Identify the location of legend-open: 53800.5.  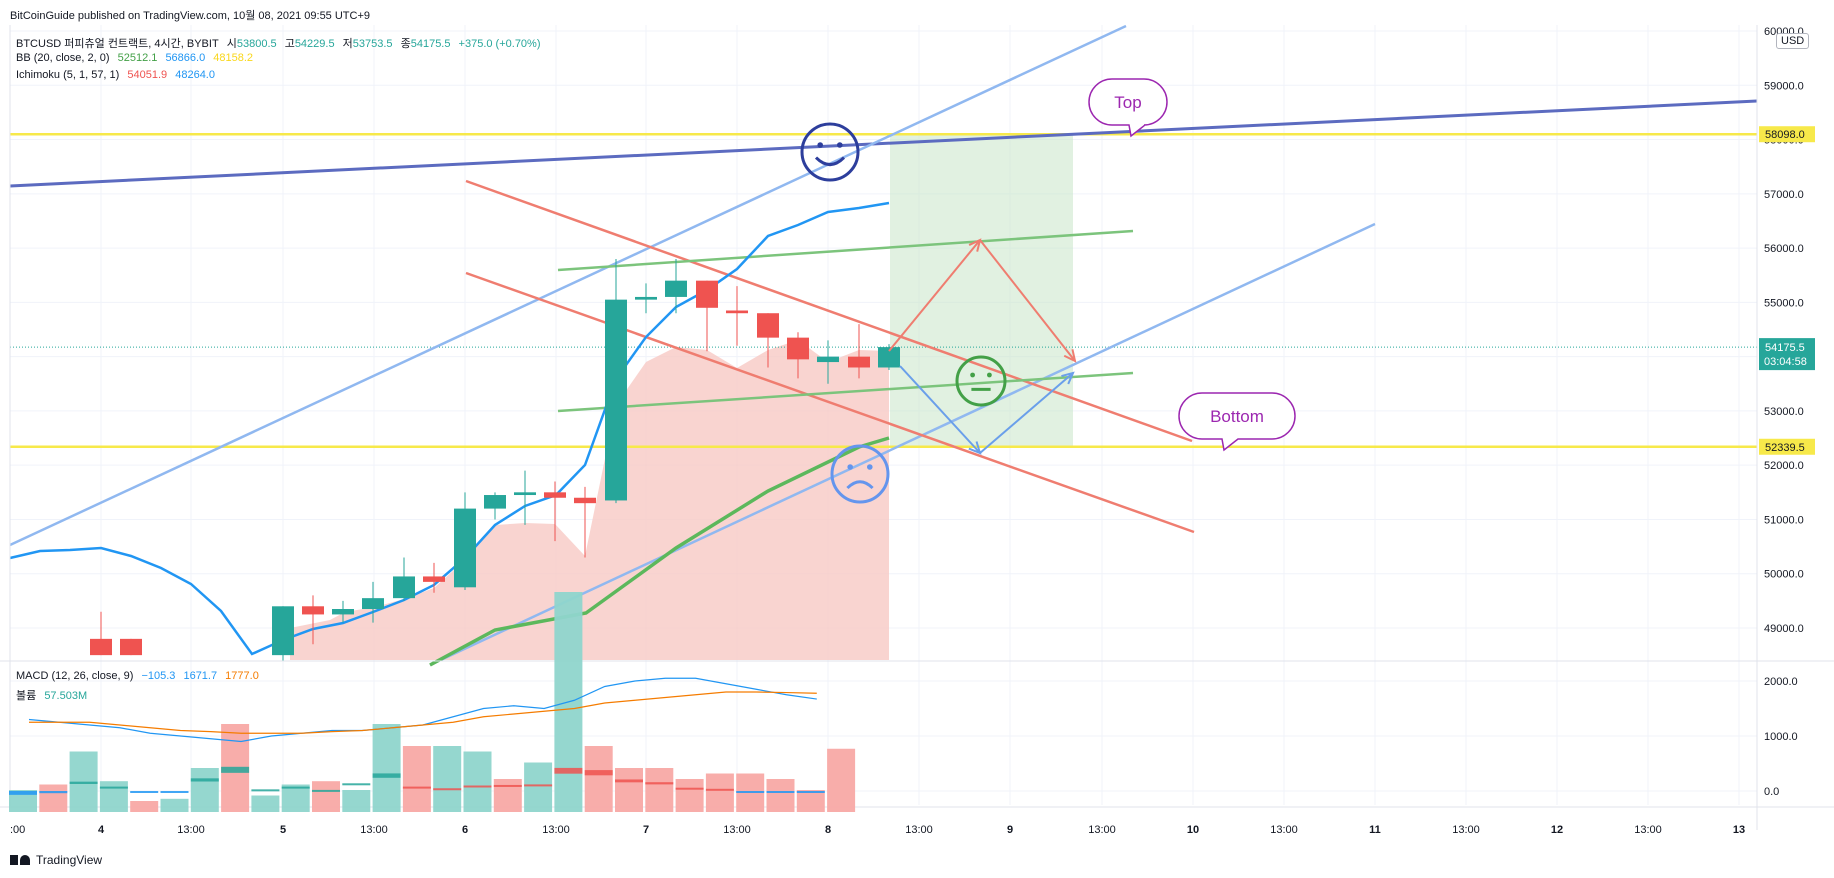
(256, 44).